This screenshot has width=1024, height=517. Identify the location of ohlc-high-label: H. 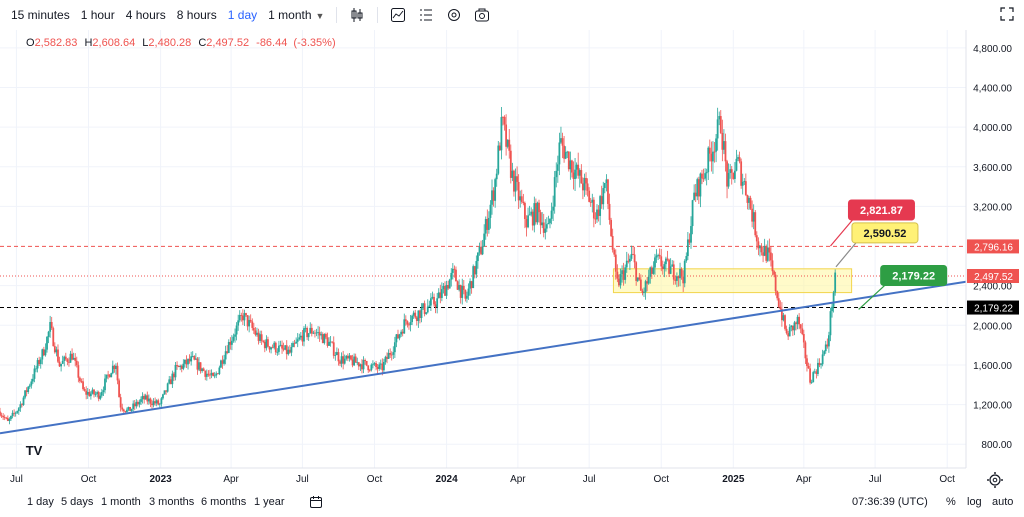
(88, 43).